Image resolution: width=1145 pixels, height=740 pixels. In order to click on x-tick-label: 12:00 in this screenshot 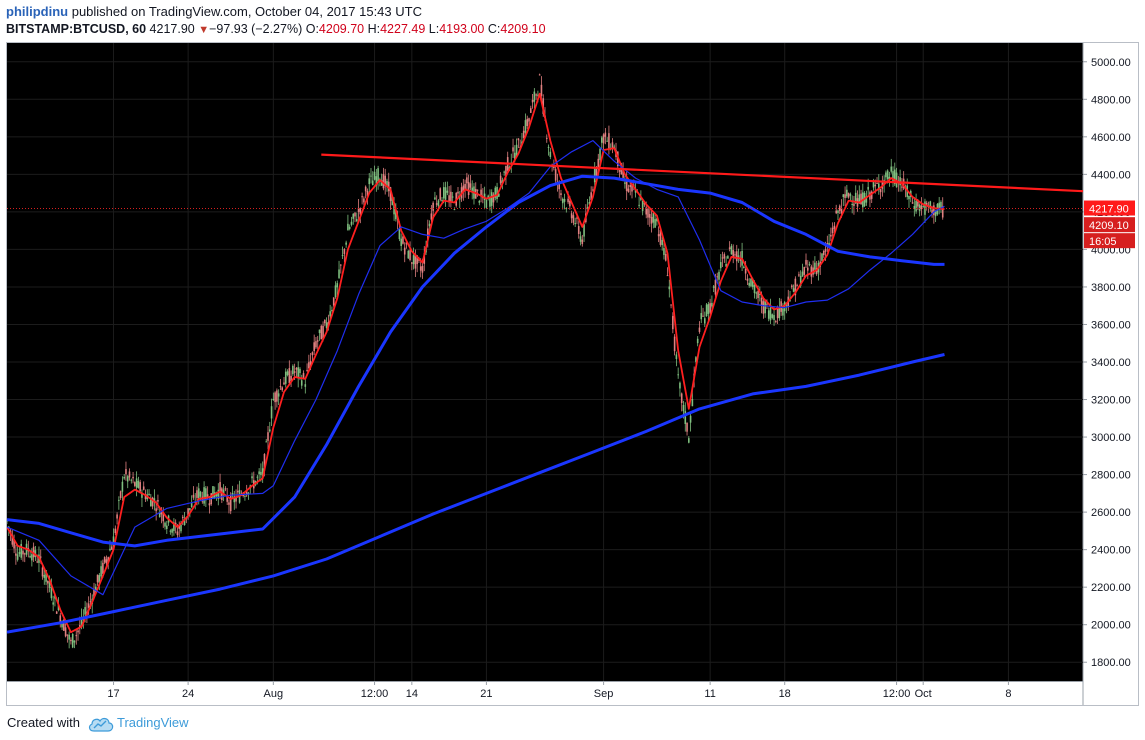, I will do `click(897, 694)`.